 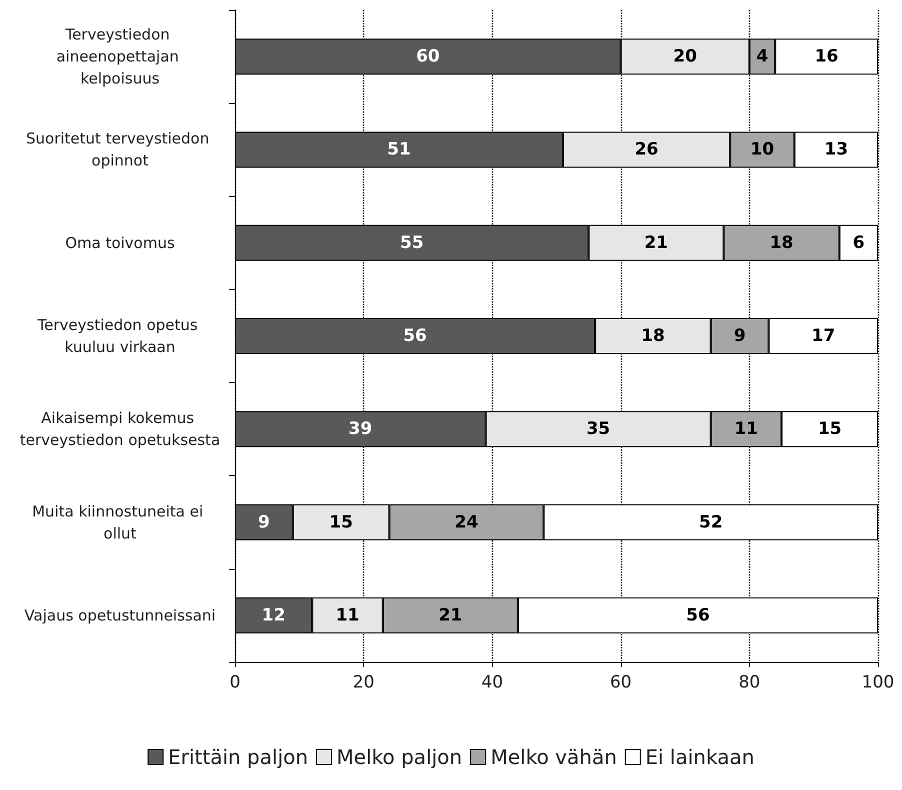 What do you see at coordinates (120, 57) in the screenshot?
I see `y-tick-label: Terveystiedon aineenopettajan kelpoisuus` at bounding box center [120, 57].